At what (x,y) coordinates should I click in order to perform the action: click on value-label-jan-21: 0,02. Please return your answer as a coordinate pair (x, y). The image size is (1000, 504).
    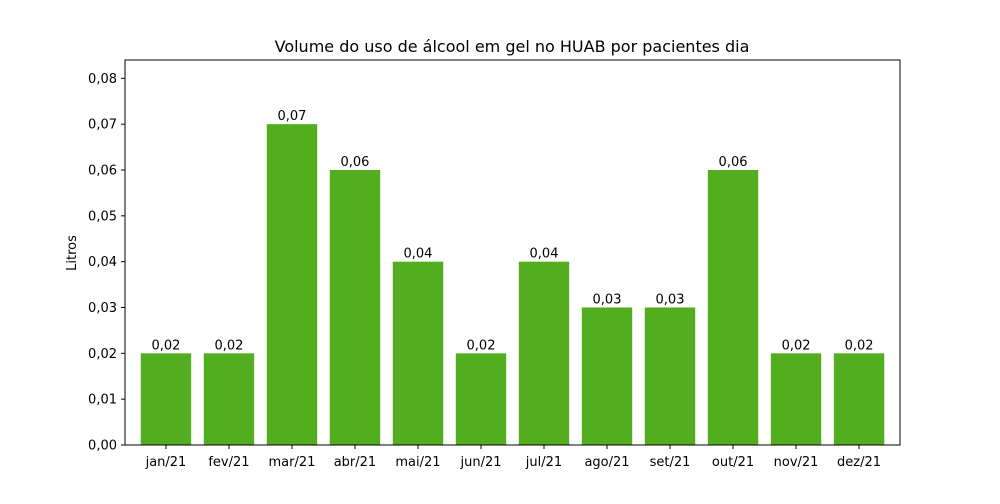
    Looking at the image, I should click on (165, 345).